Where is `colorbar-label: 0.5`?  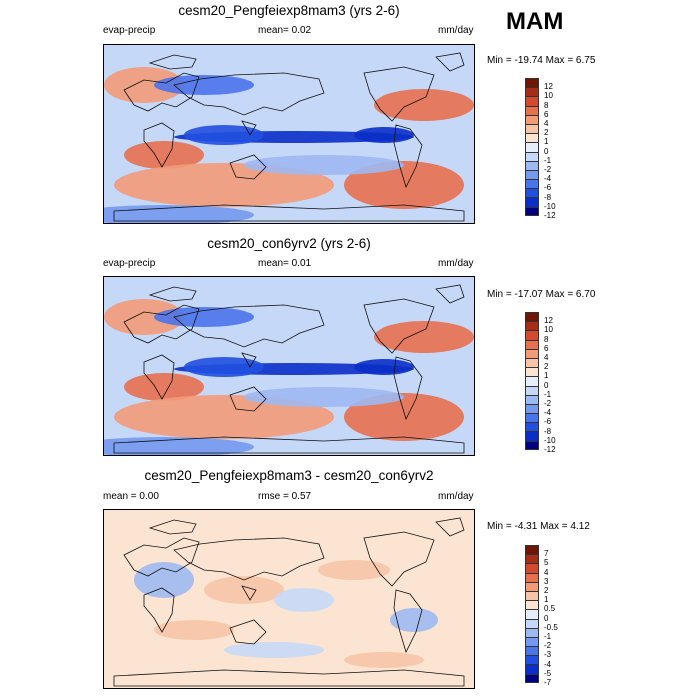 colorbar-label: 0.5 is located at coordinates (550, 609).